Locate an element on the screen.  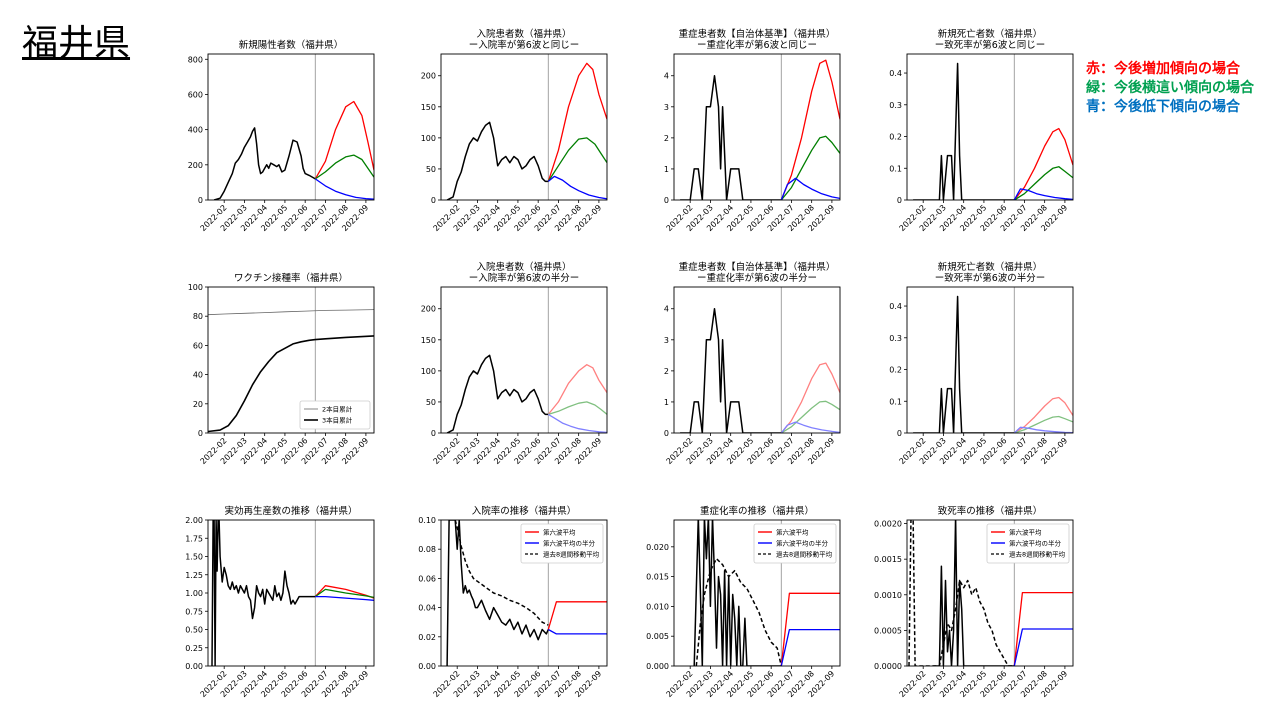
y-tick-label: 3 is located at coordinates (666, 107).